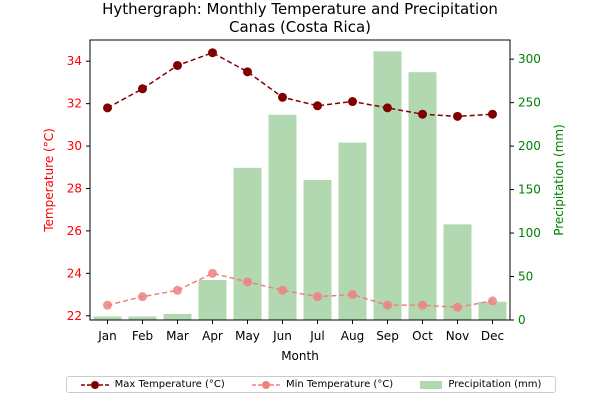 The image size is (600, 400). What do you see at coordinates (317, 106) in the screenshot?
I see `max-temp-point-jul` at bounding box center [317, 106].